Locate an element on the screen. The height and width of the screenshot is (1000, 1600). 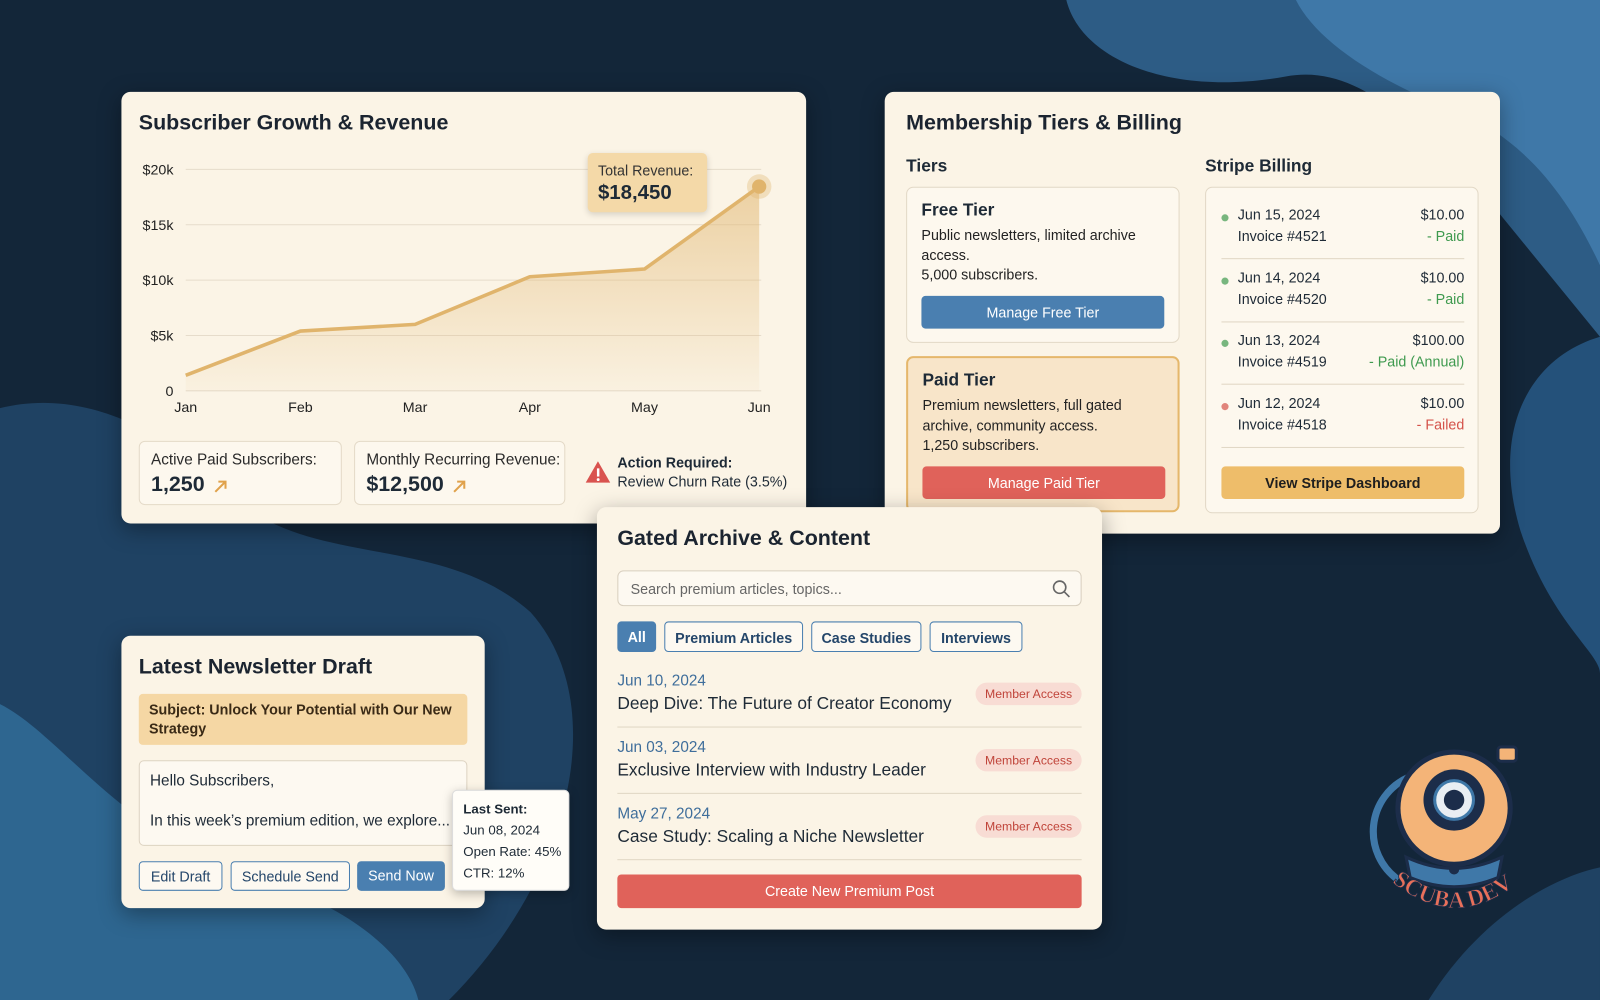
section-heading: Stripe Billing is located at coordinates (1259, 166).